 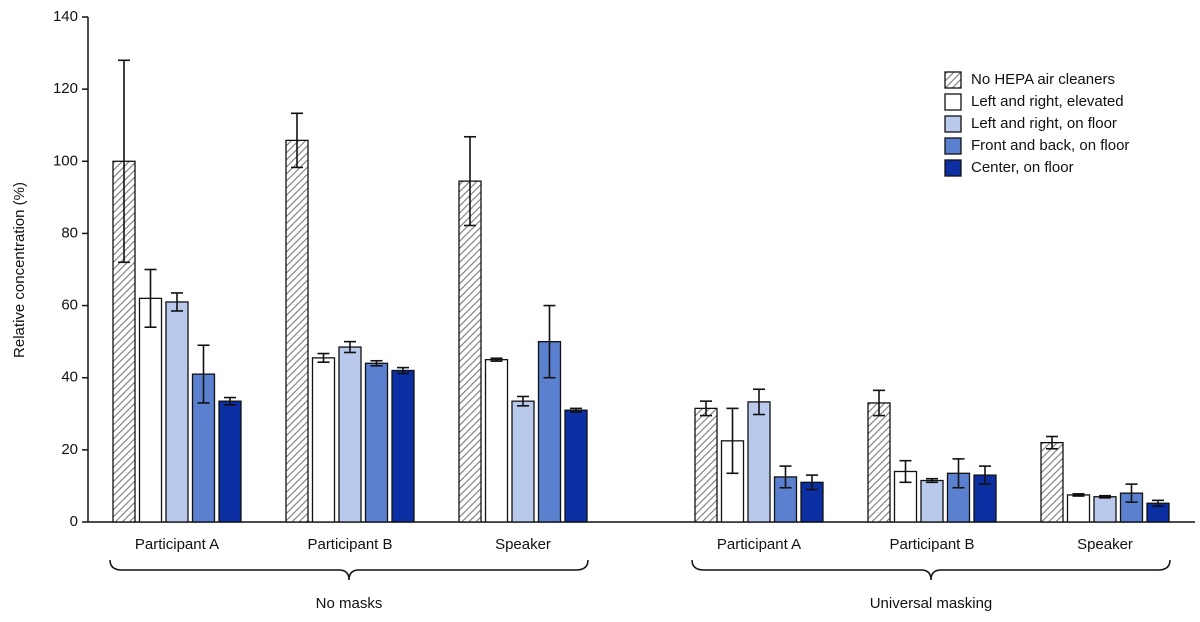 I want to click on y-tick-label: 140, so click(x=65, y=16).